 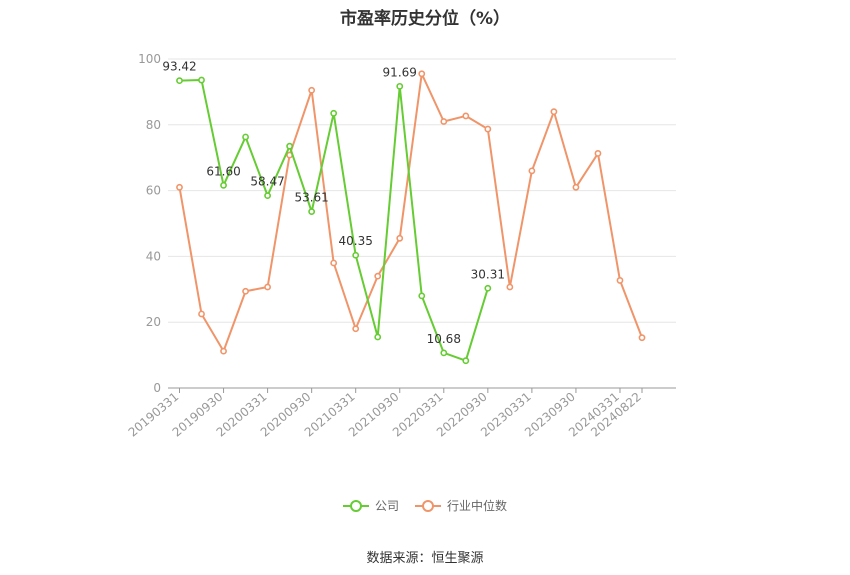 I want to click on data-label: 53.61, so click(x=311, y=198).